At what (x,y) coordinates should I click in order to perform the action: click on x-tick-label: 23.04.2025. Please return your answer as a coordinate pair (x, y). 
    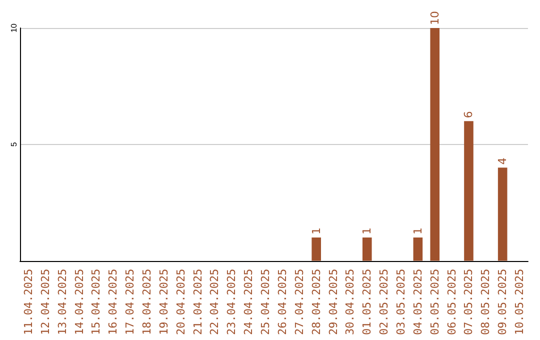
    Looking at the image, I should click on (231, 302).